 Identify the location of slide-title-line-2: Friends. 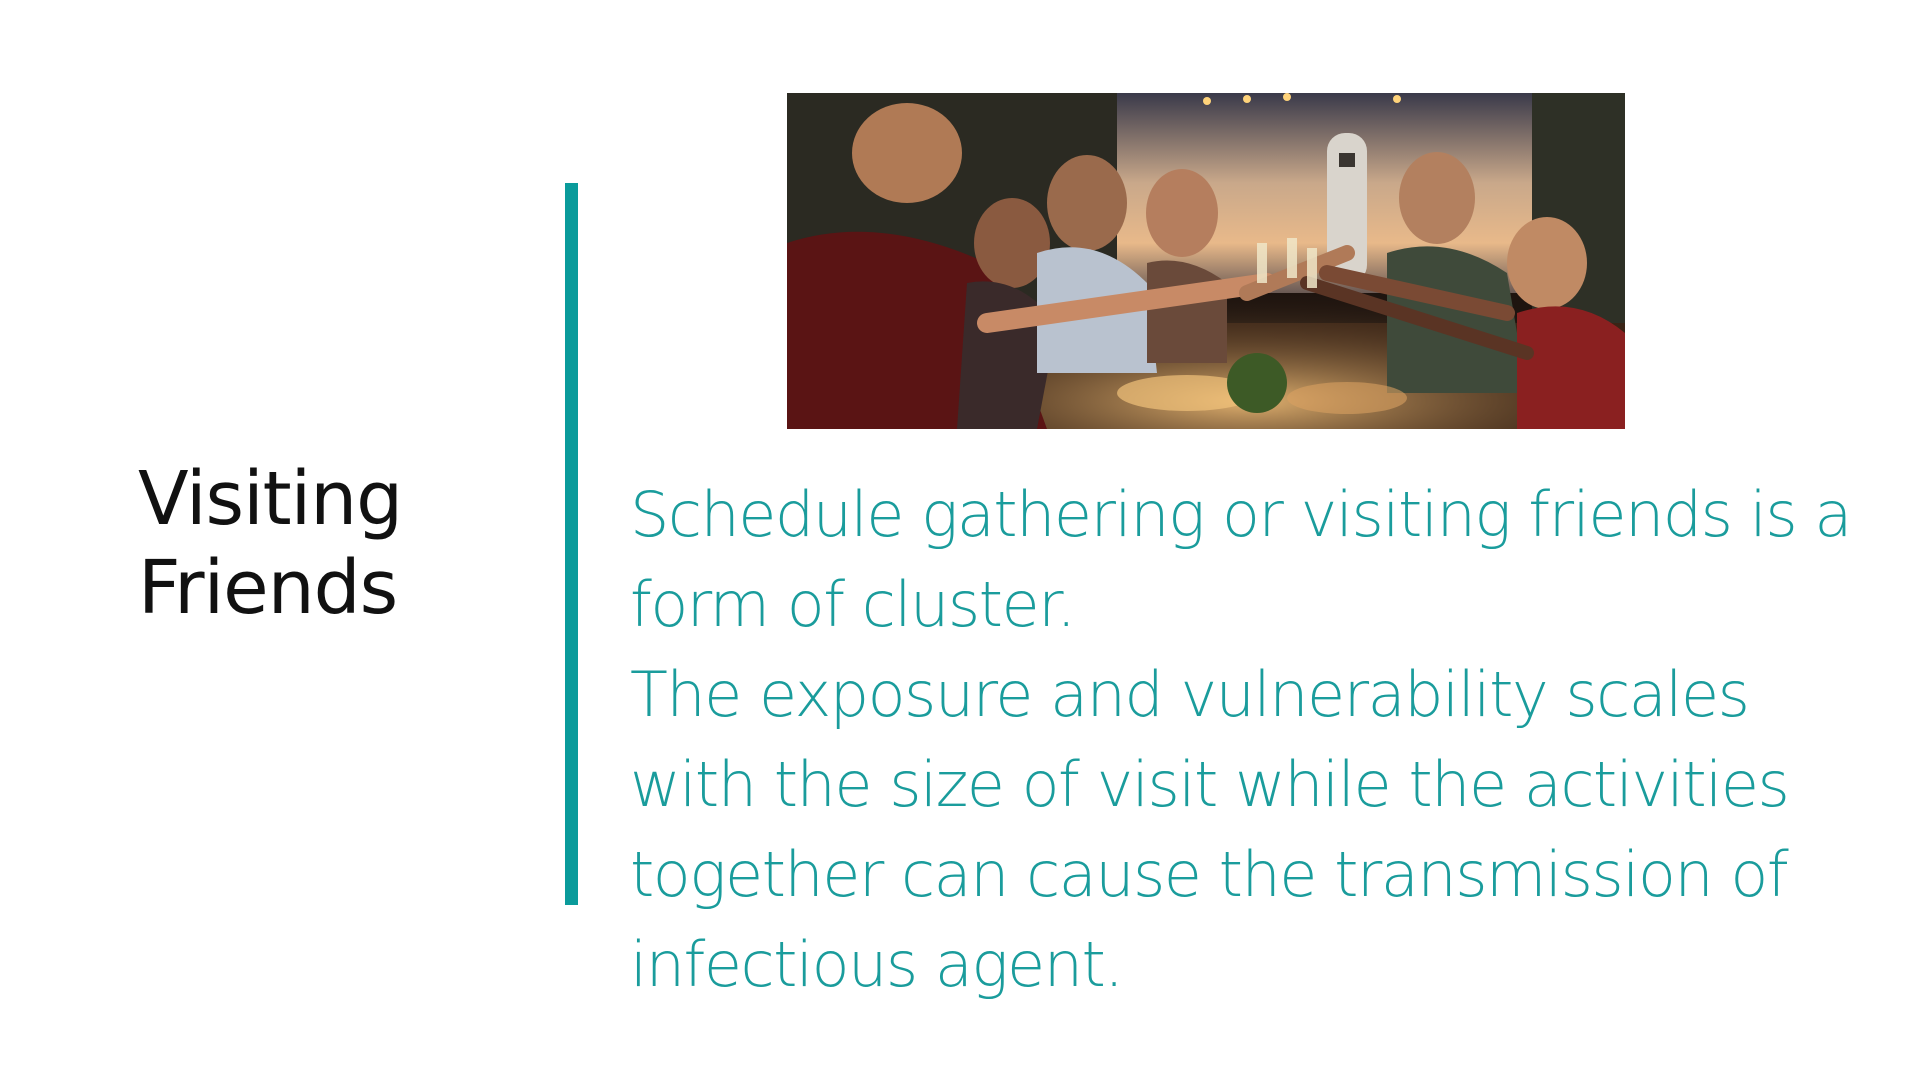
(268, 588).